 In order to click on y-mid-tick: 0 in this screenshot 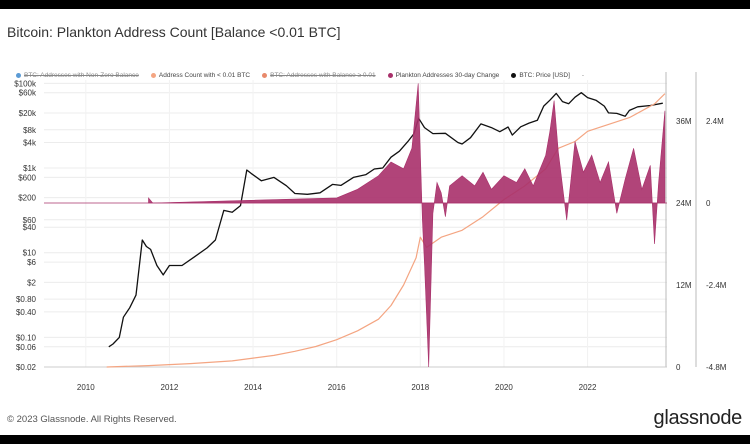, I will do `click(678, 367)`.